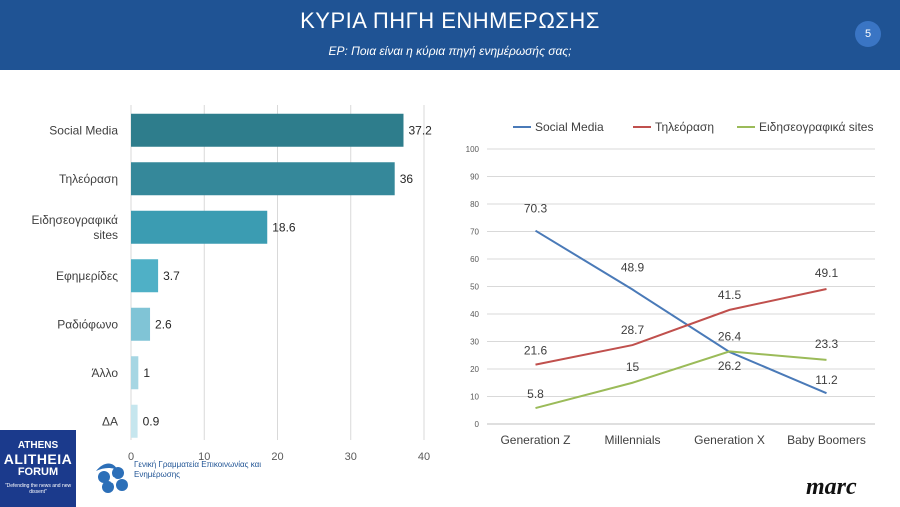 The width and height of the screenshot is (900, 507). Describe the element at coordinates (826, 380) in the screenshot. I see `data-label: 11.2` at that location.